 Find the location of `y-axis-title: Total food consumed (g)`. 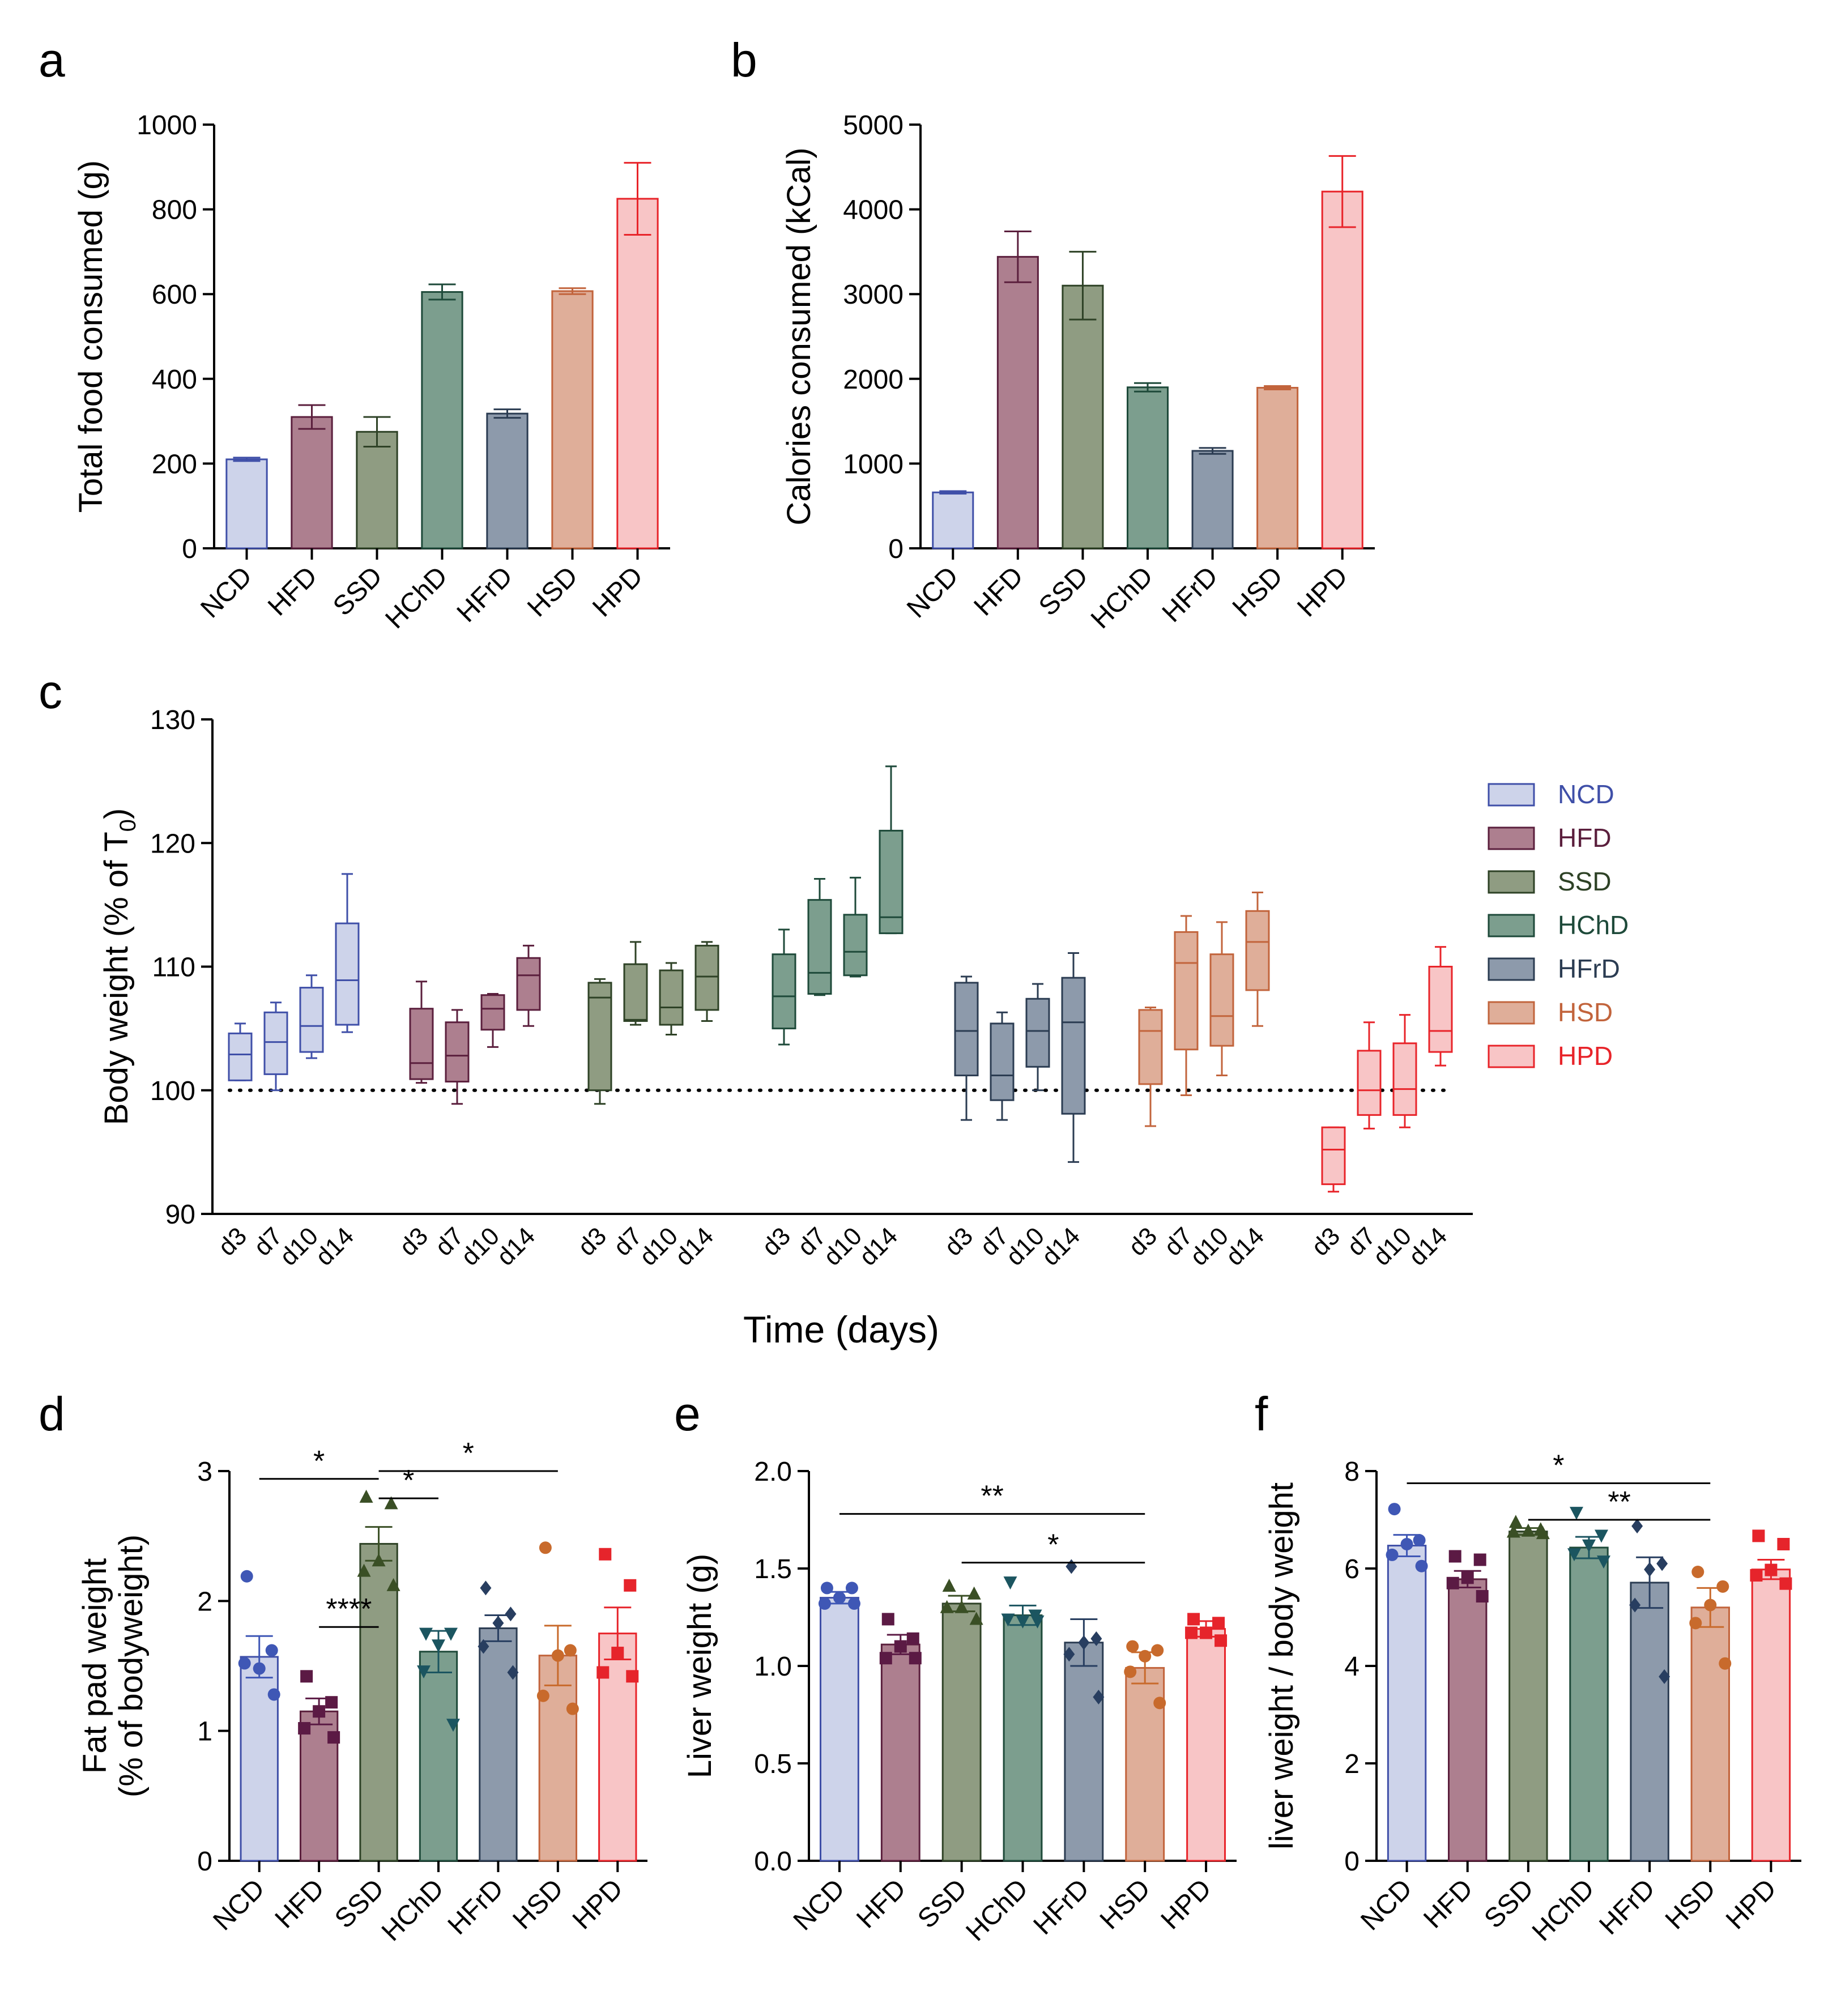

y-axis-title: Total food consumed (g) is located at coordinates (91, 336).